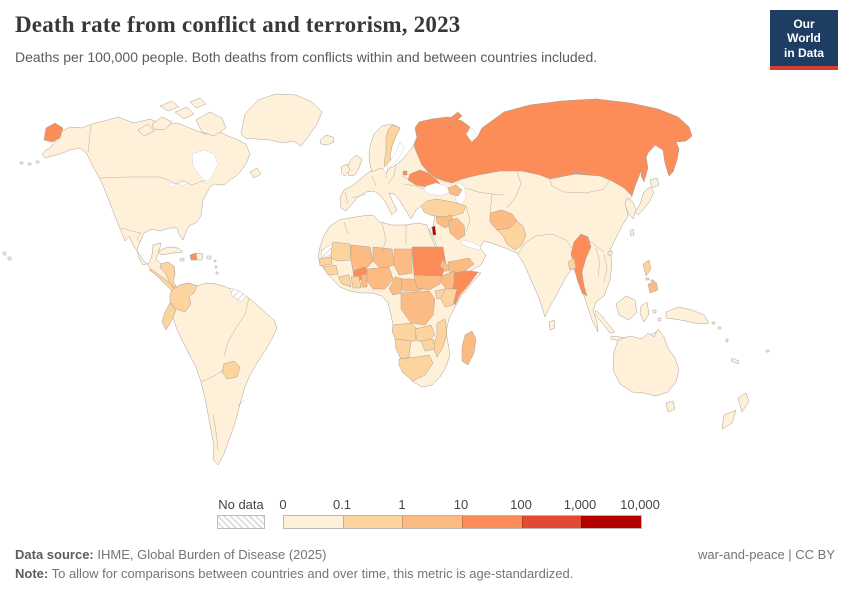 The width and height of the screenshot is (850, 600). Describe the element at coordinates (644, 201) in the screenshot. I see `country-japan` at that location.